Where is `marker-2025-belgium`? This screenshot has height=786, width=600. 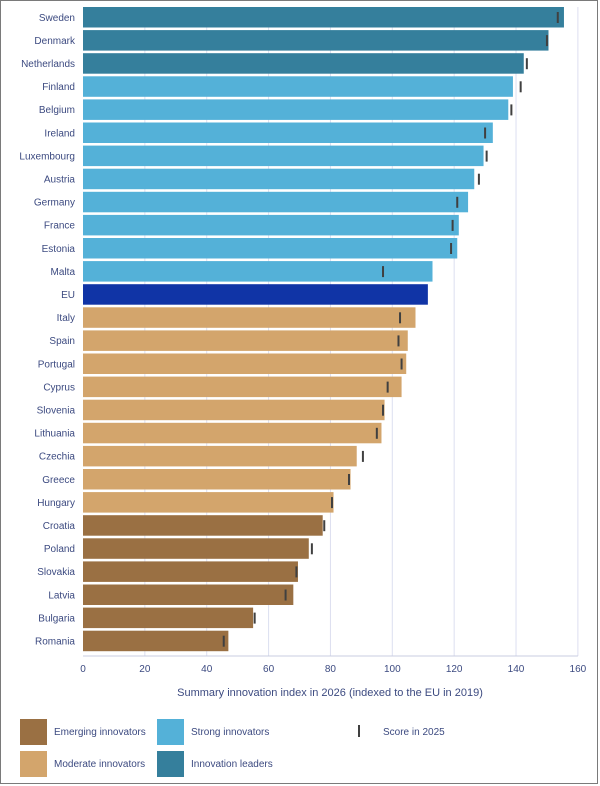 marker-2025-belgium is located at coordinates (511, 110).